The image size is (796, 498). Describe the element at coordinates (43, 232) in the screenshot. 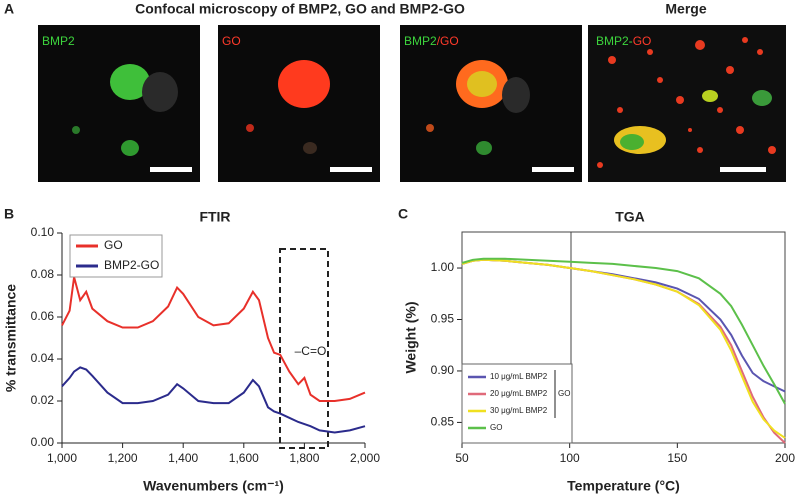

I see `y-tick-label: 0.10` at that location.